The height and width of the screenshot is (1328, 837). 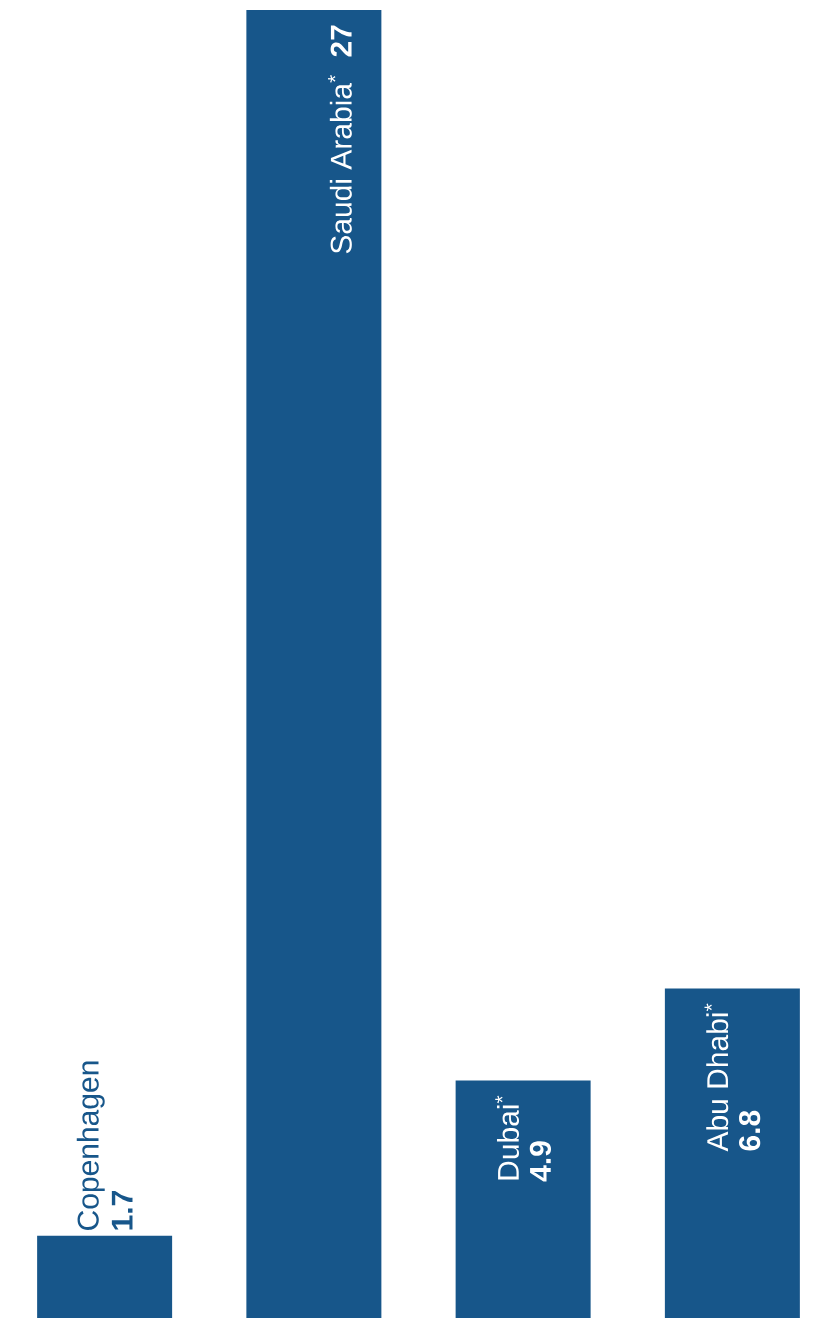 What do you see at coordinates (122, 1210) in the screenshot?
I see `data-label: 1.7` at bounding box center [122, 1210].